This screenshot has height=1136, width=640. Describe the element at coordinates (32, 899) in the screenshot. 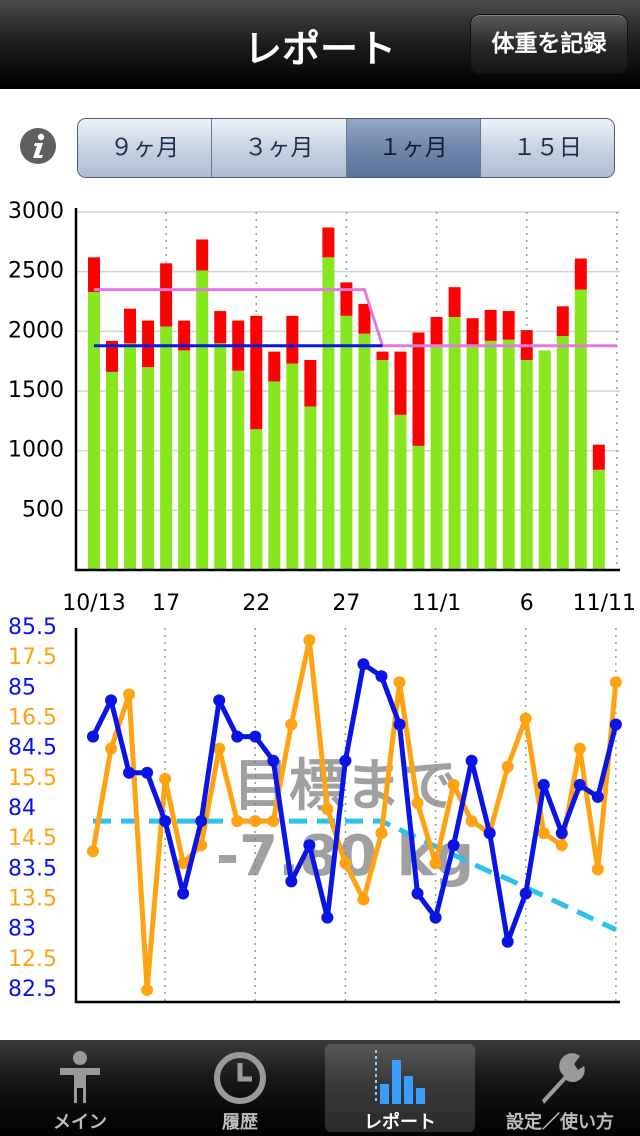

I see `y2-tick-label: 13.5` at that location.